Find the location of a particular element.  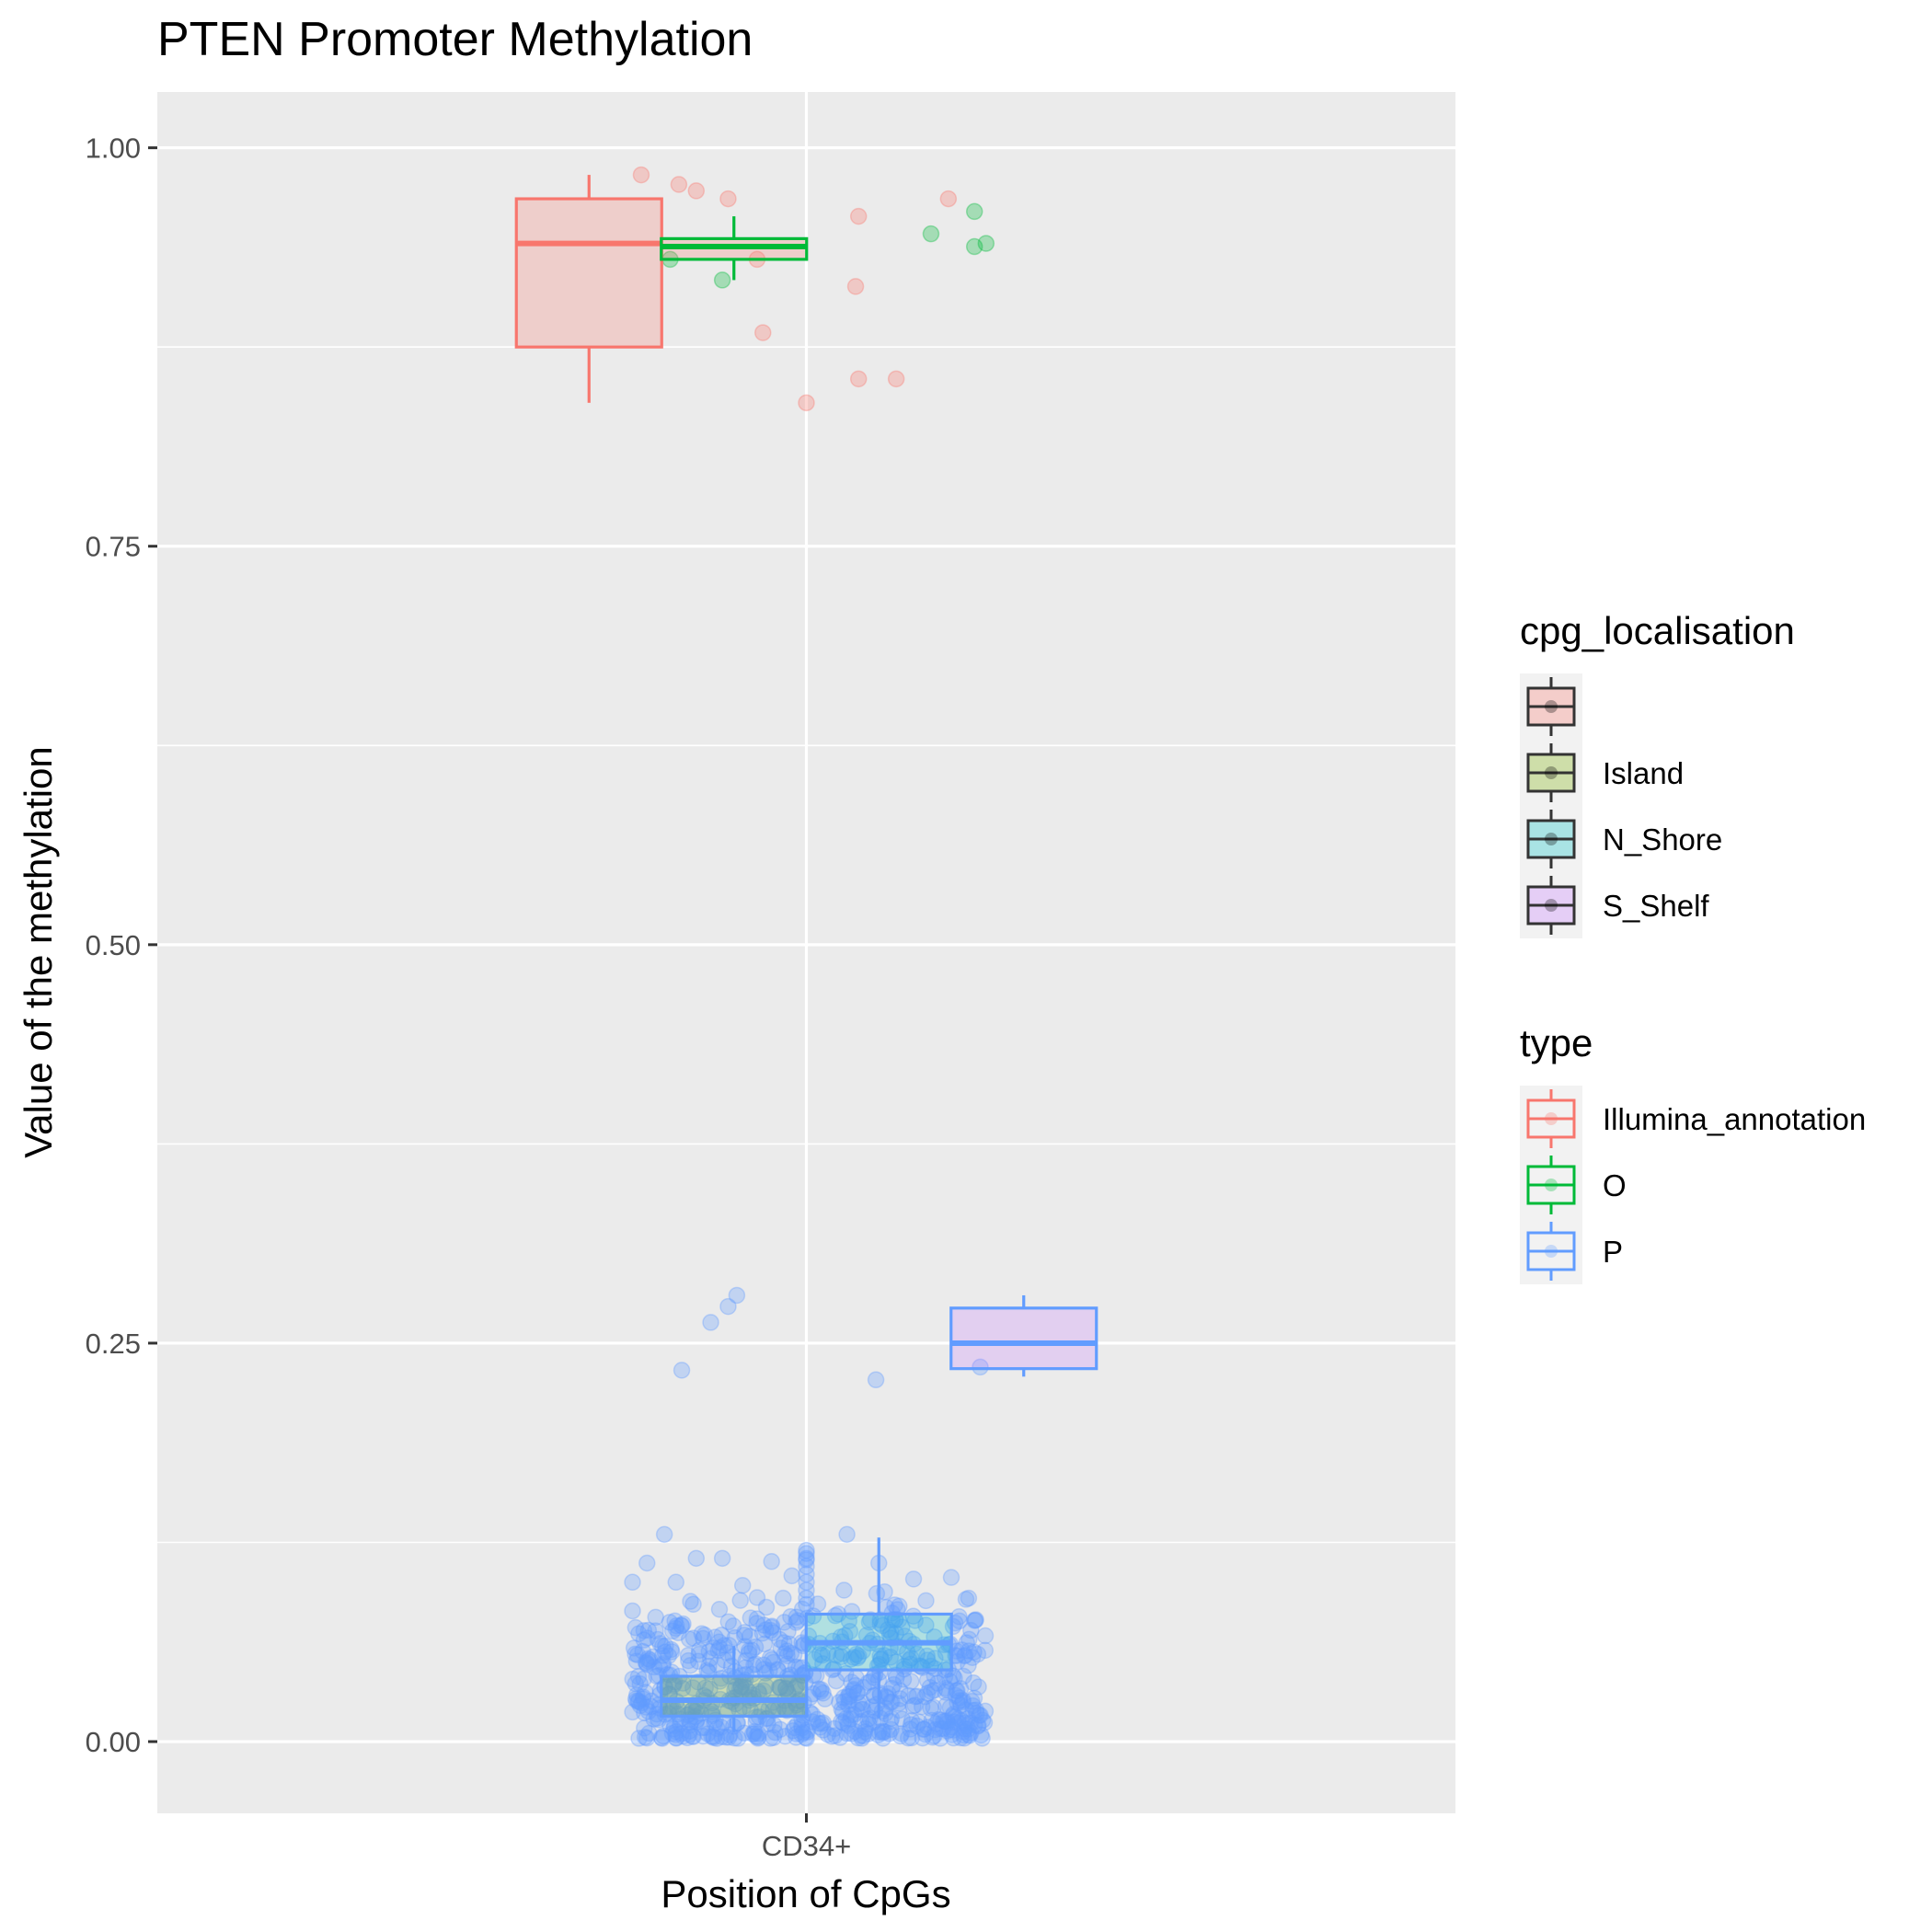

box-N_Shore-P is located at coordinates (878, 1628).